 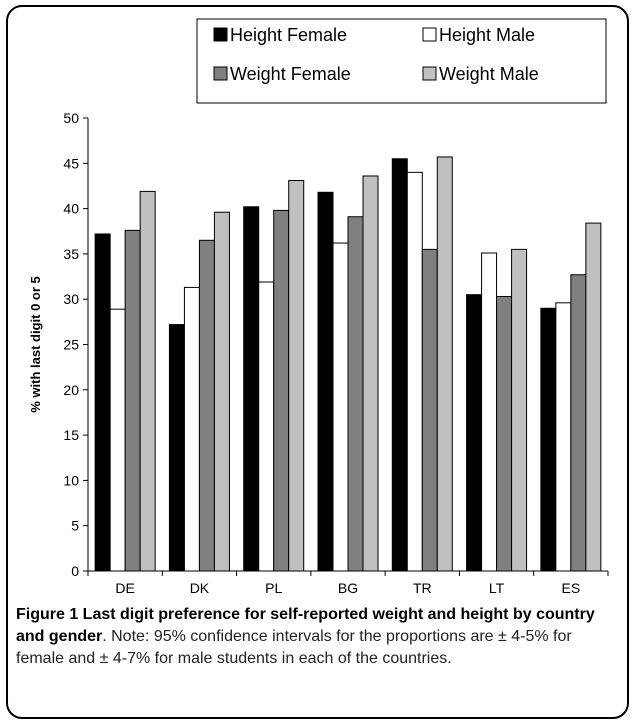 I want to click on x-tick-label: LT, so click(x=497, y=588).